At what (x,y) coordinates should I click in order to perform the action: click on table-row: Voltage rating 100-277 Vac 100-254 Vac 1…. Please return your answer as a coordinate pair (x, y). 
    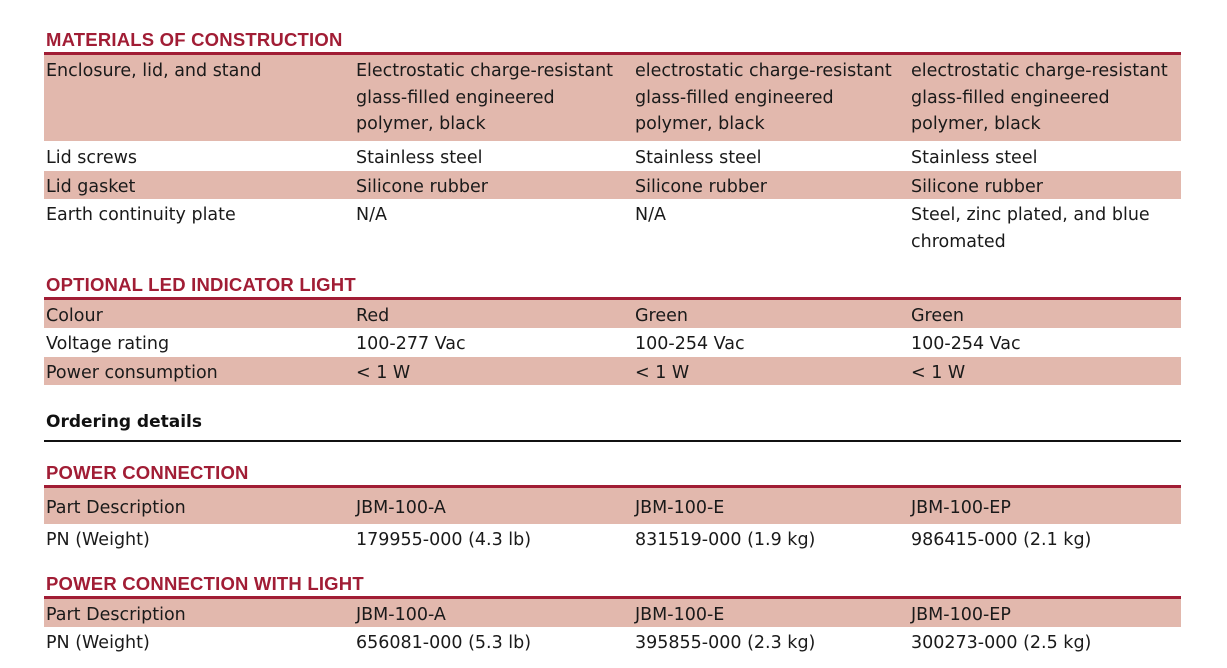
    Looking at the image, I should click on (612, 342).